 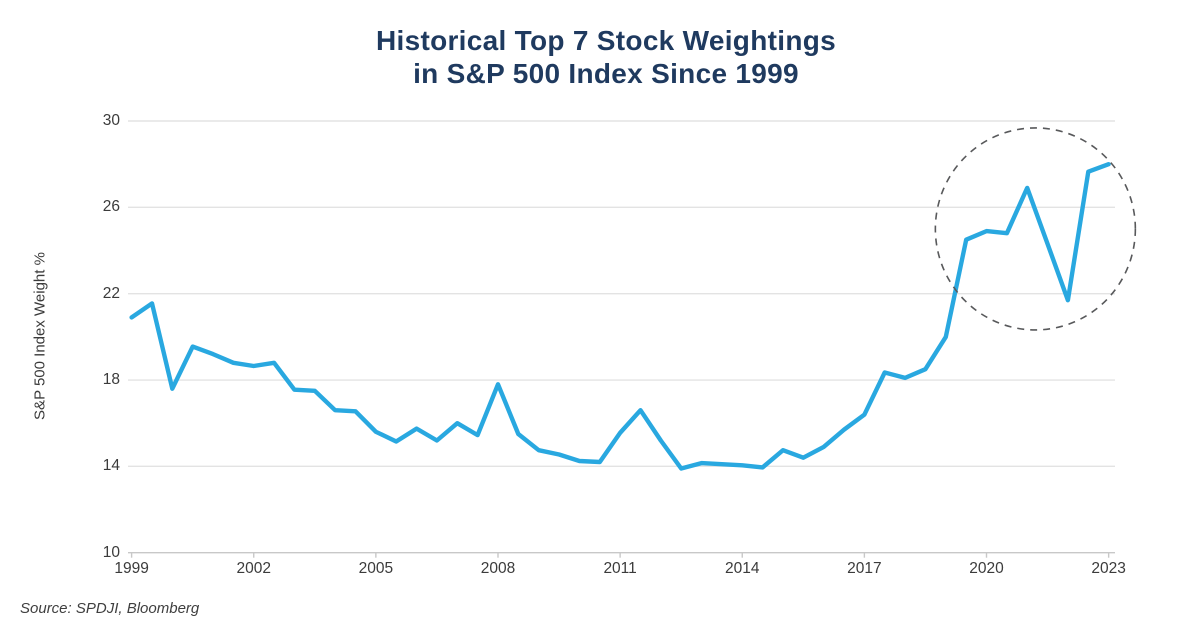 What do you see at coordinates (606, 73) in the screenshot?
I see `chart-title-line2: in S&P 500 Index Since 1999` at bounding box center [606, 73].